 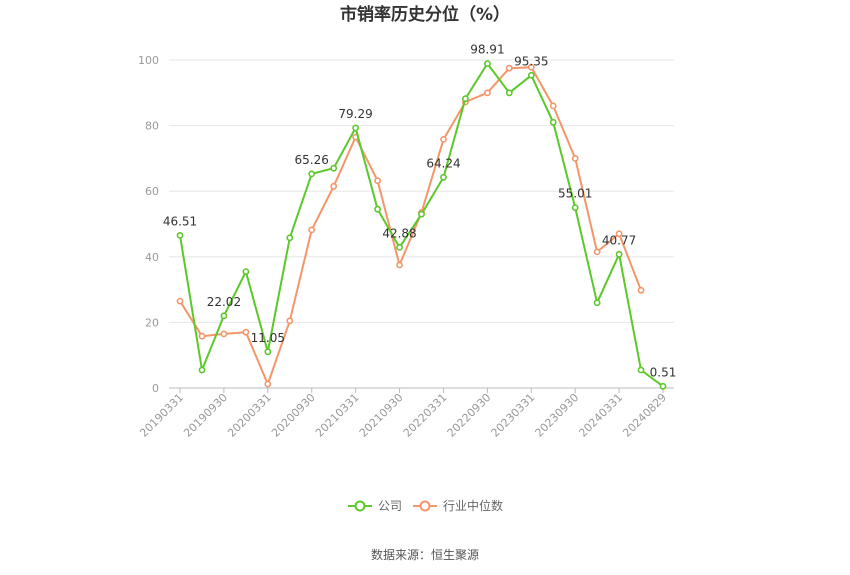 What do you see at coordinates (224, 302) in the screenshot?
I see `data-label: 22.02` at bounding box center [224, 302].